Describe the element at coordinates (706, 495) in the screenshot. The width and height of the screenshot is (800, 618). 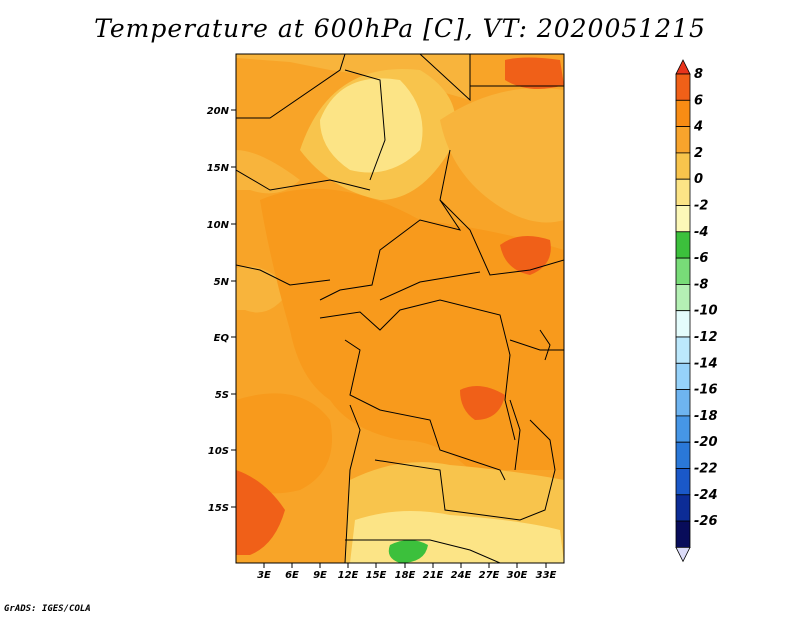
I see `colorbar-label: -24` at that location.